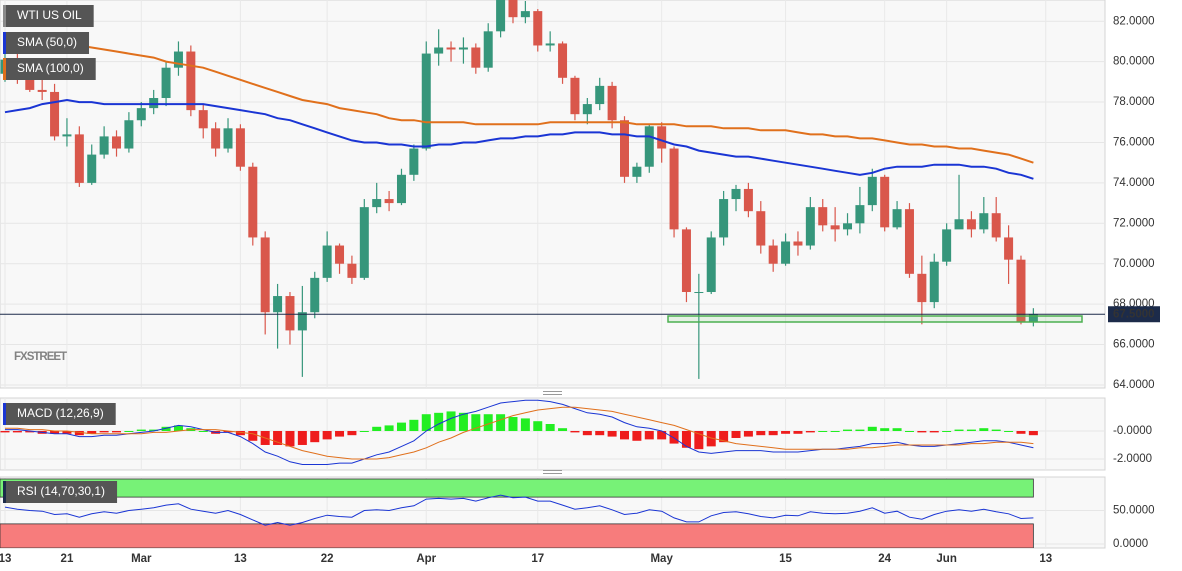  I want to click on y-tick-label: -0.0000, so click(1132, 431).